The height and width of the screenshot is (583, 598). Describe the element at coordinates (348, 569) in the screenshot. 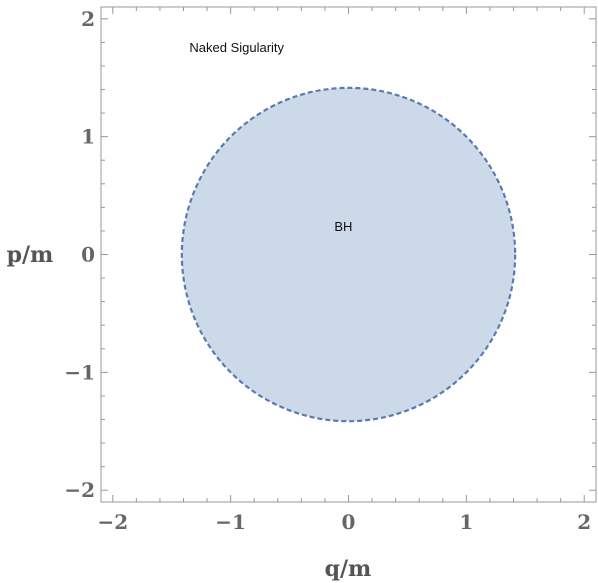

I see `x-axis-label: q/m` at that location.